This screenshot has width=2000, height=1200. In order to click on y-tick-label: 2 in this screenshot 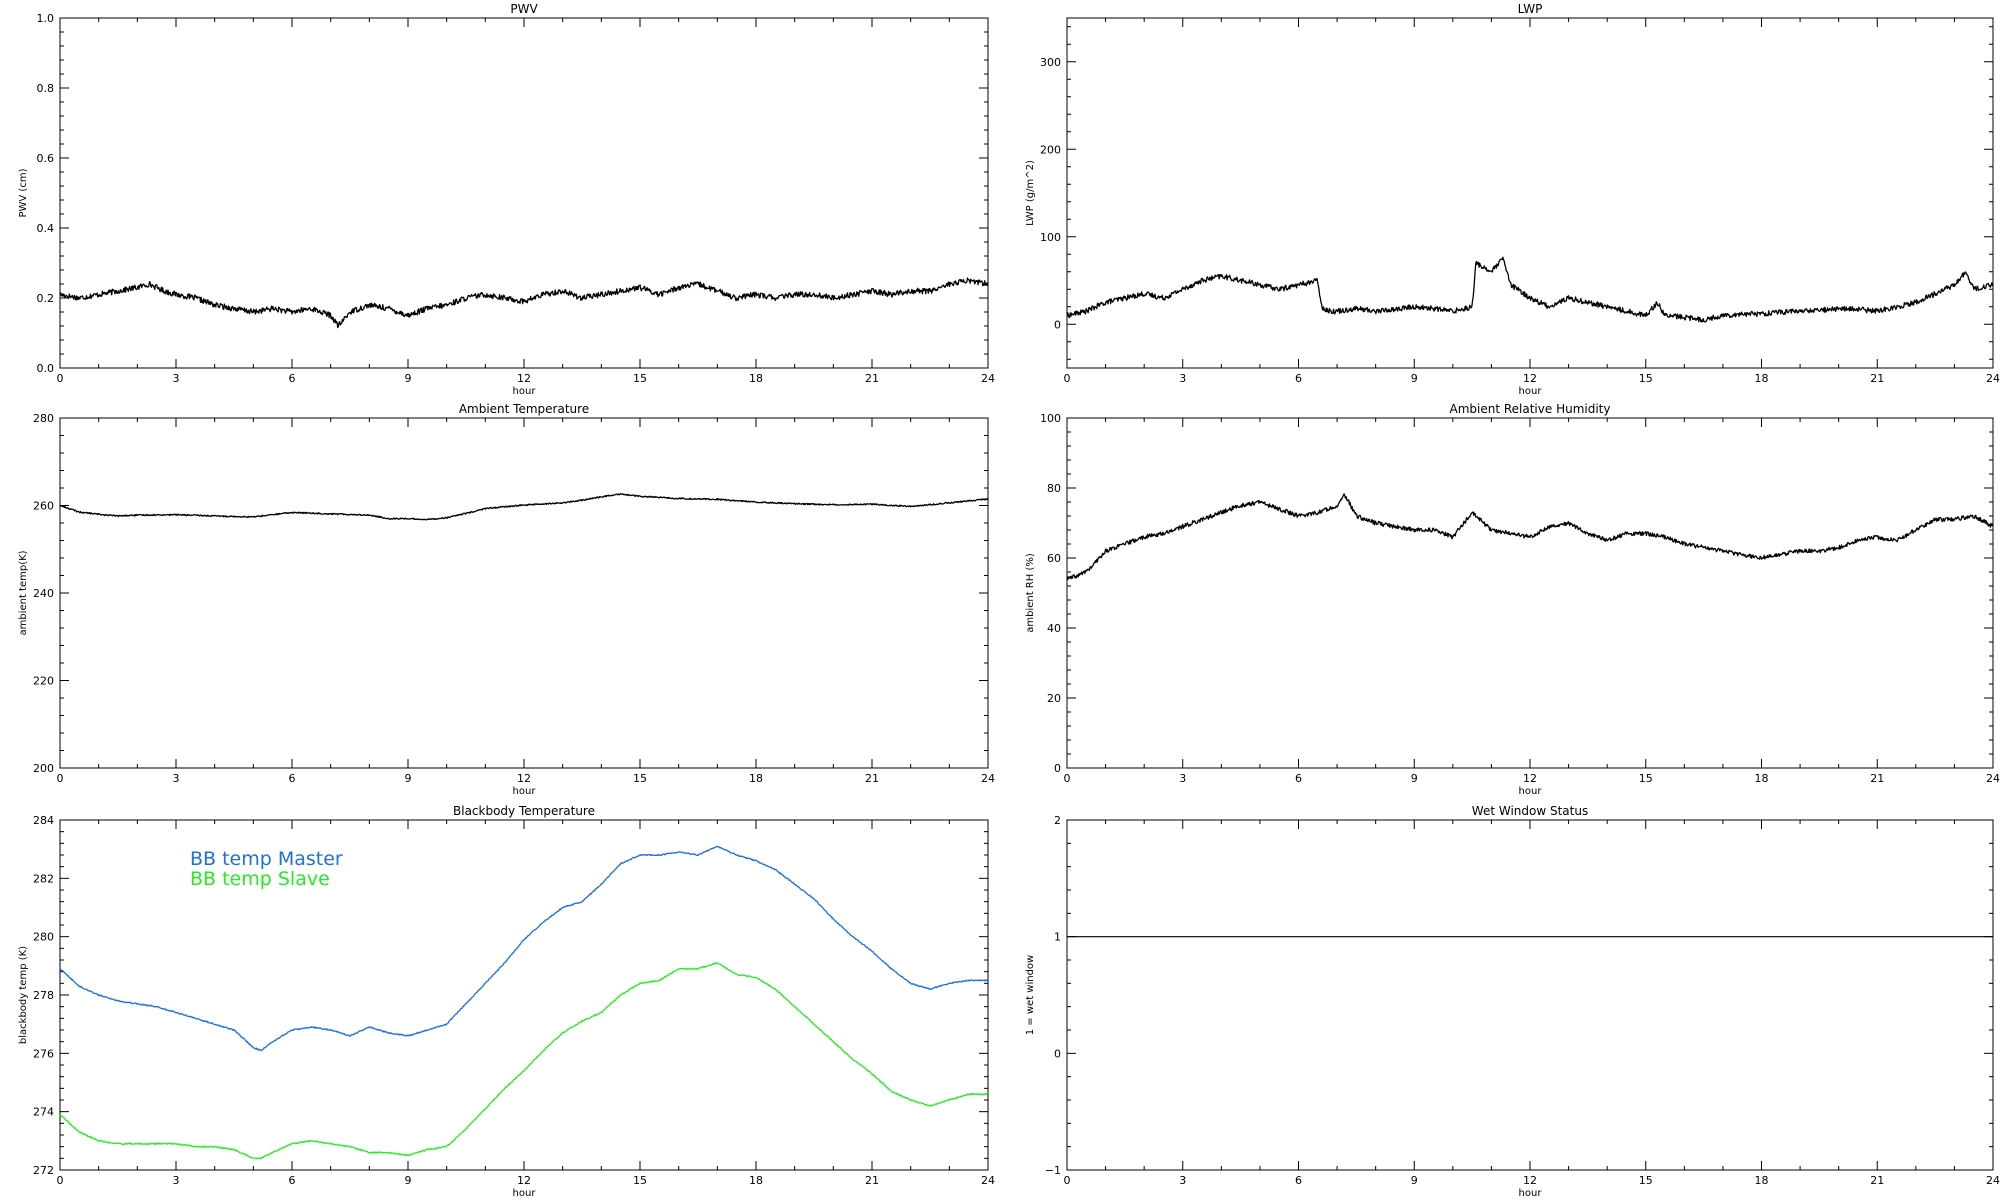, I will do `click(1057, 820)`.